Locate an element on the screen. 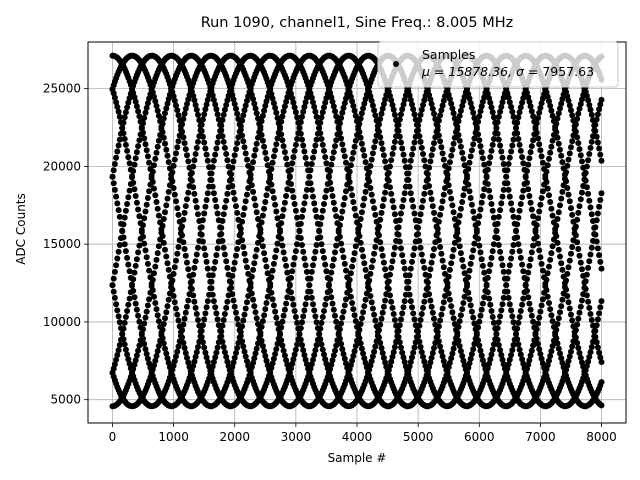 The image size is (640, 480). x-tick-label: 7000 is located at coordinates (540, 437).